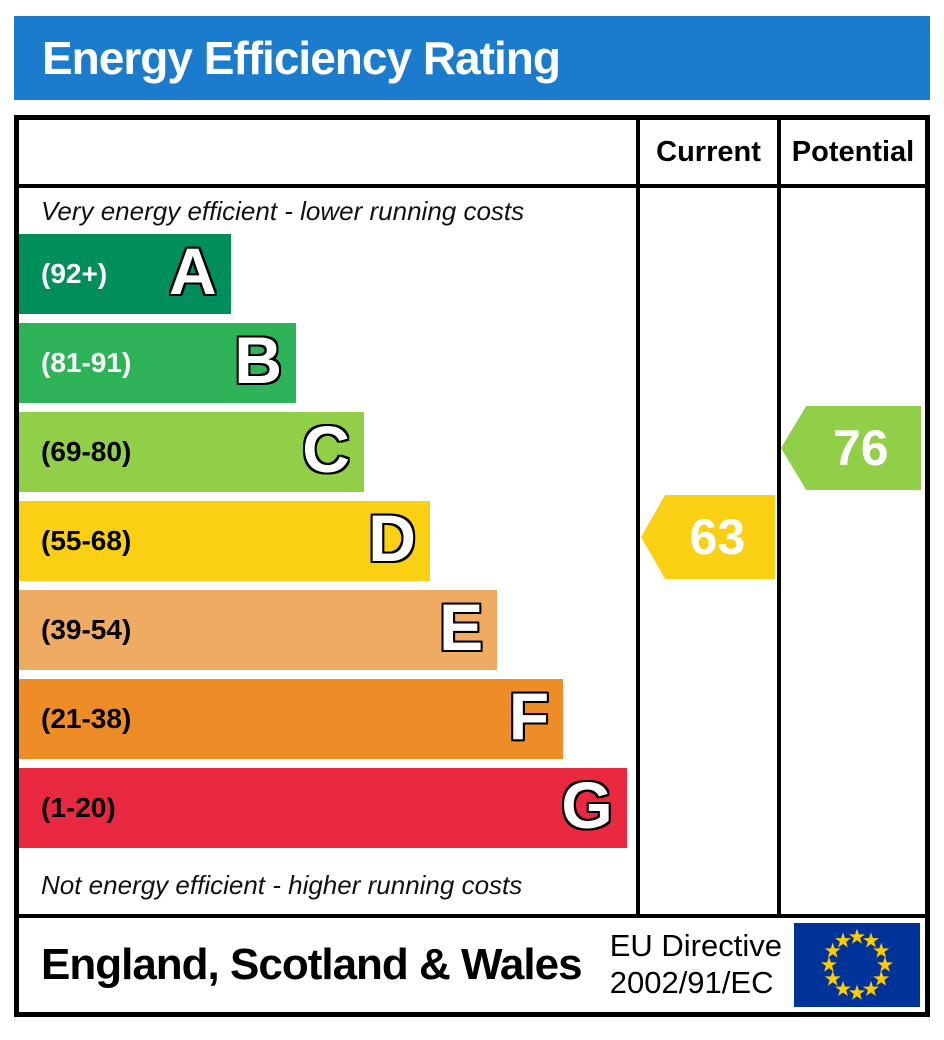 This screenshot has width=944, height=1040. Describe the element at coordinates (691, 982) in the screenshot. I see `eu-directive-line2: 2002/91/EC` at that location.